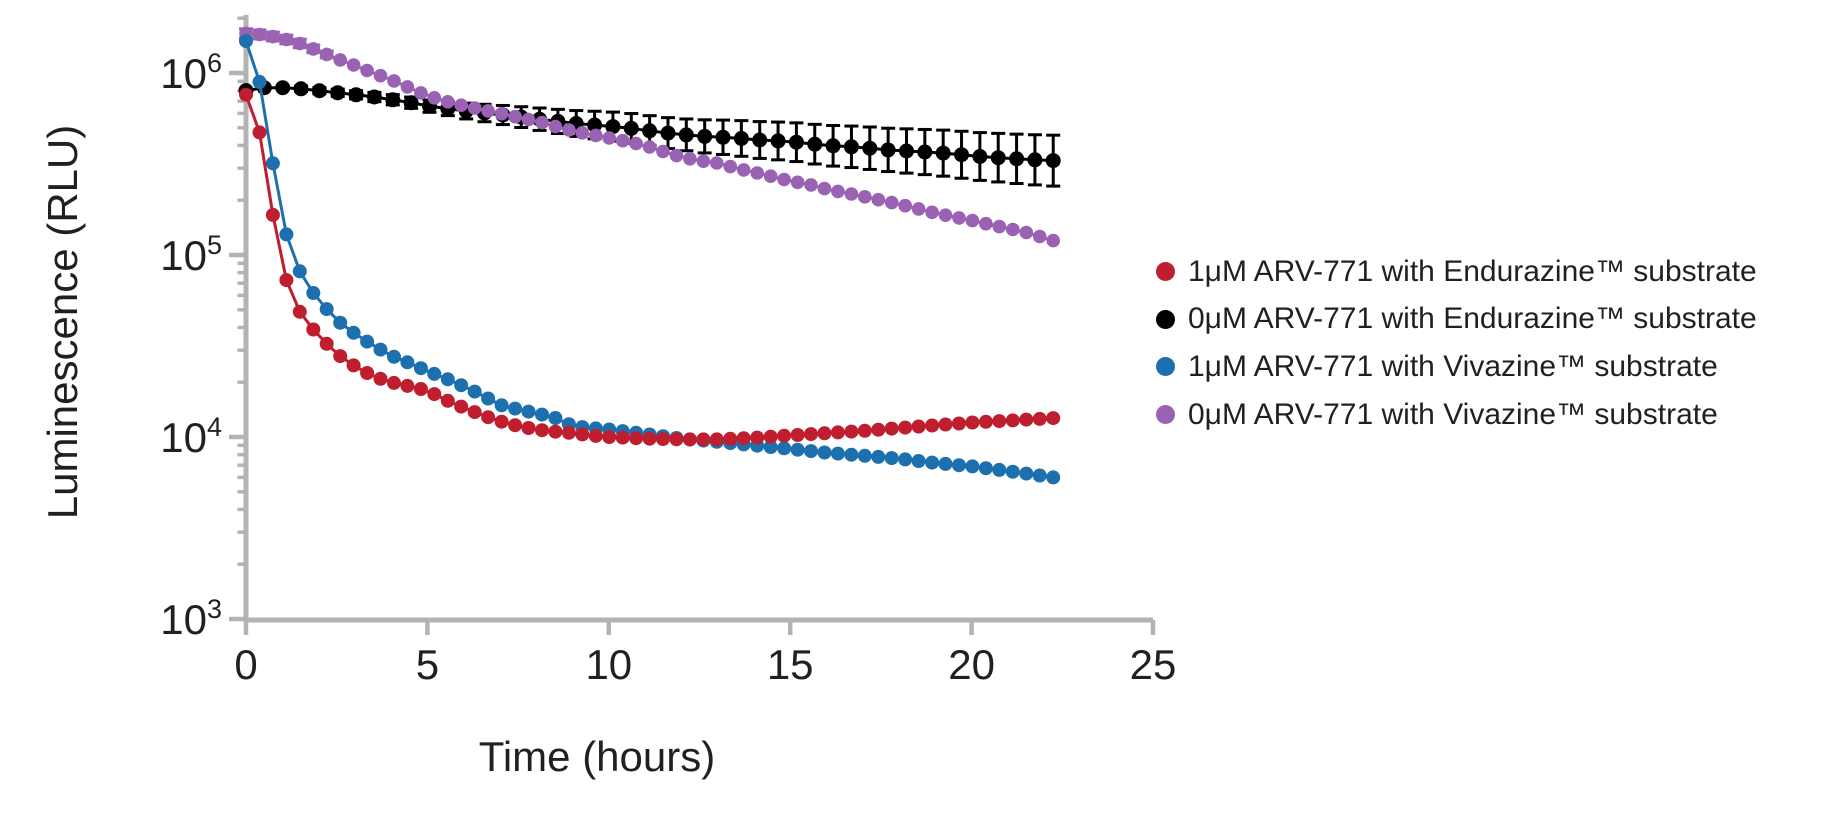 The image size is (1840, 822). I want to click on legend-item: 1μM ARV-771 with Vivazine™ substrate, so click(1456, 367).